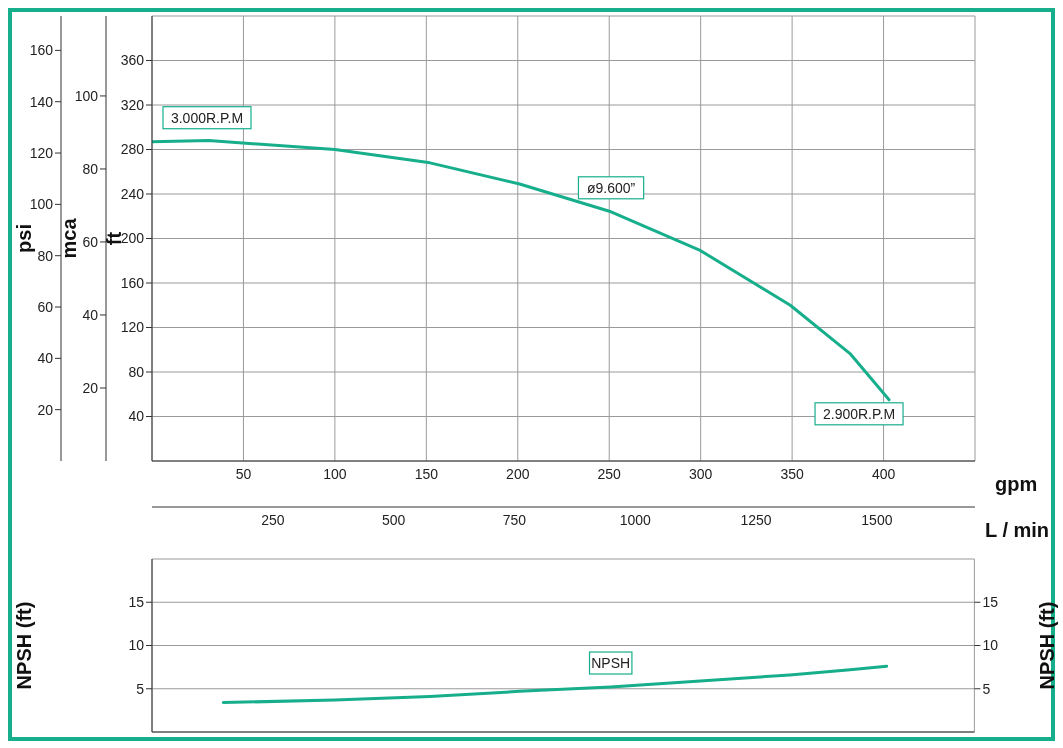 The height and width of the screenshot is (748, 1063). What do you see at coordinates (132, 282) in the screenshot?
I see `y-tick-label: 160` at bounding box center [132, 282].